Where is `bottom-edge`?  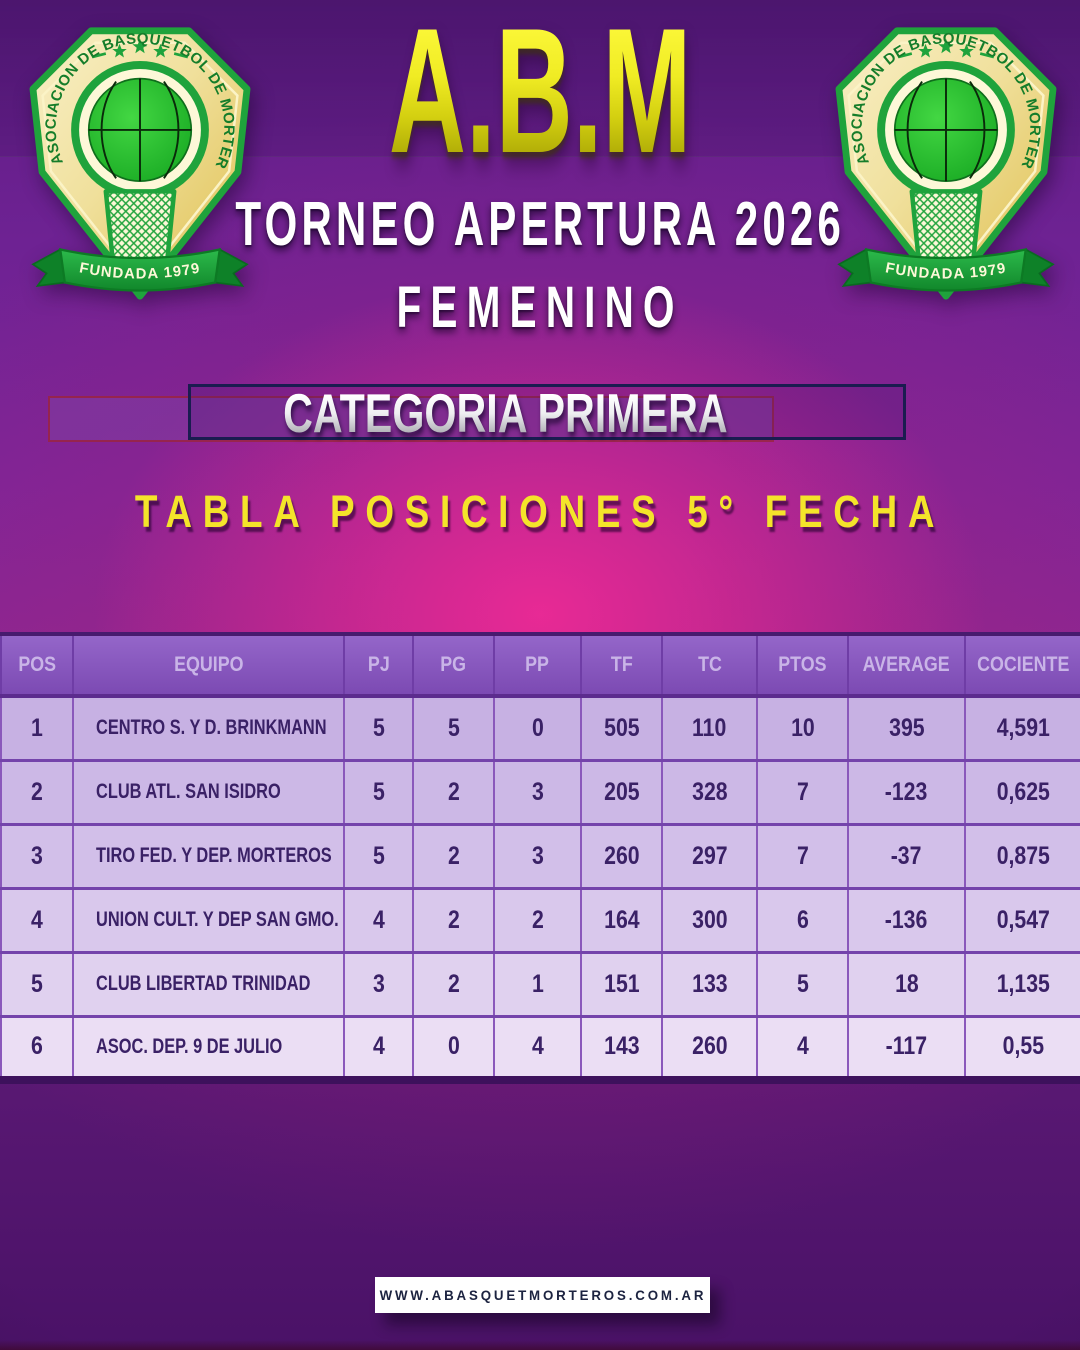
bottom-edge is located at coordinates (540, 1345).